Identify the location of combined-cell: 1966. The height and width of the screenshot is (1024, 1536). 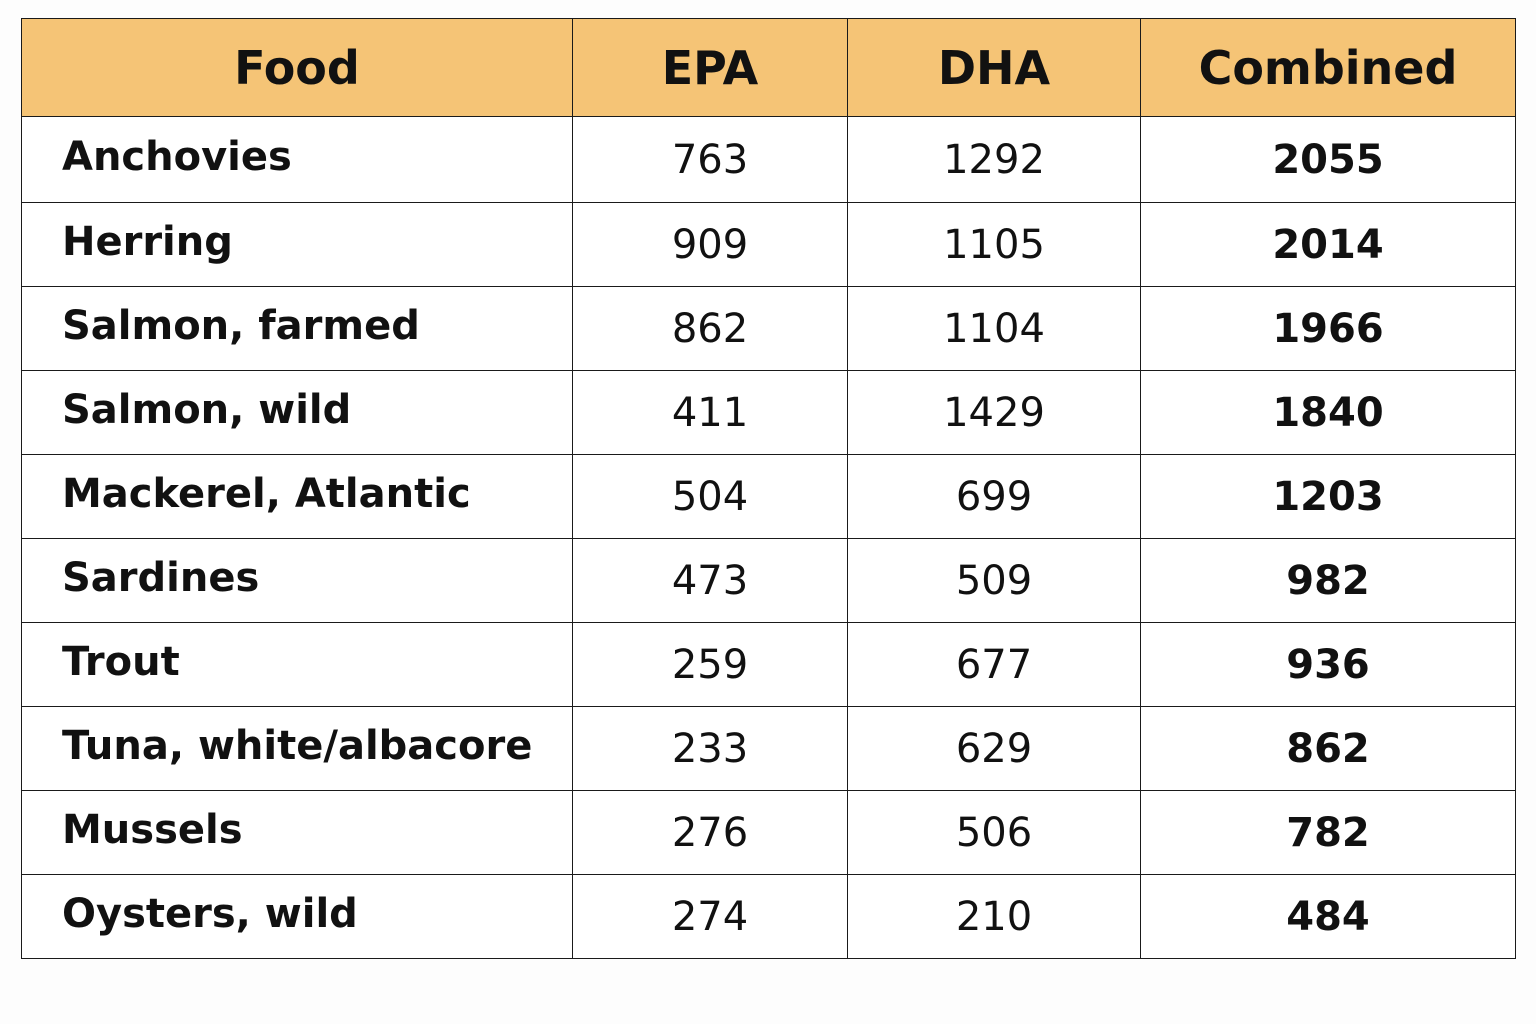
(1328, 328).